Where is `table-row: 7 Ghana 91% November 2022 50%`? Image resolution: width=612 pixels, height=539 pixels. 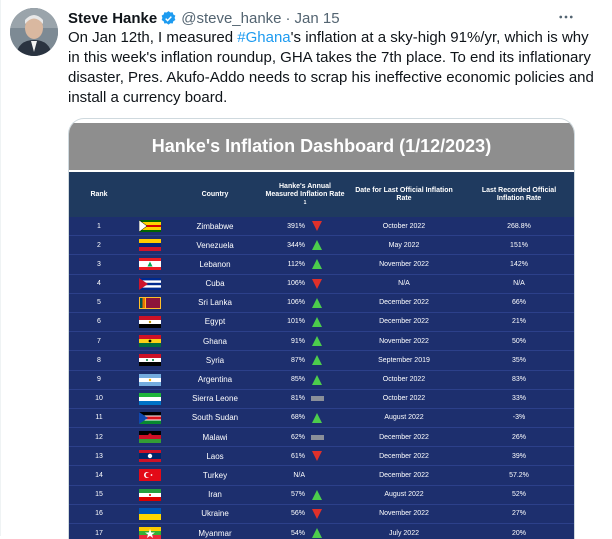 table-row: 7 Ghana 91% November 2022 50% is located at coordinates (321, 342).